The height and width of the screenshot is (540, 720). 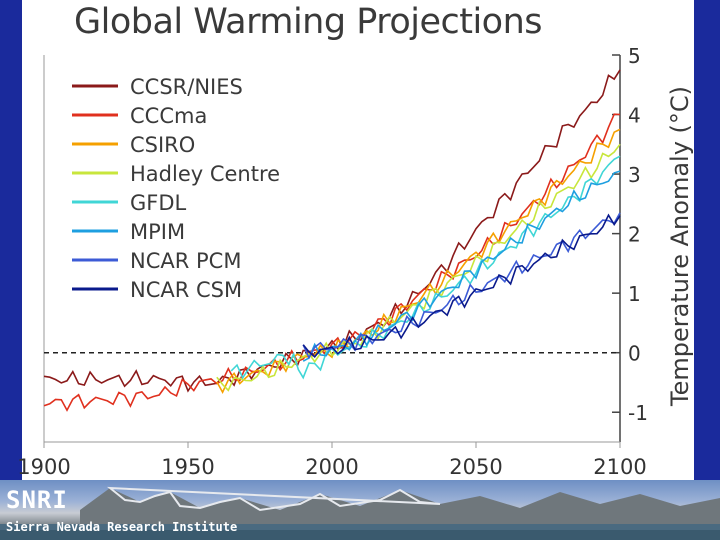 I want to click on legend-label: CCCma, so click(x=168, y=116).